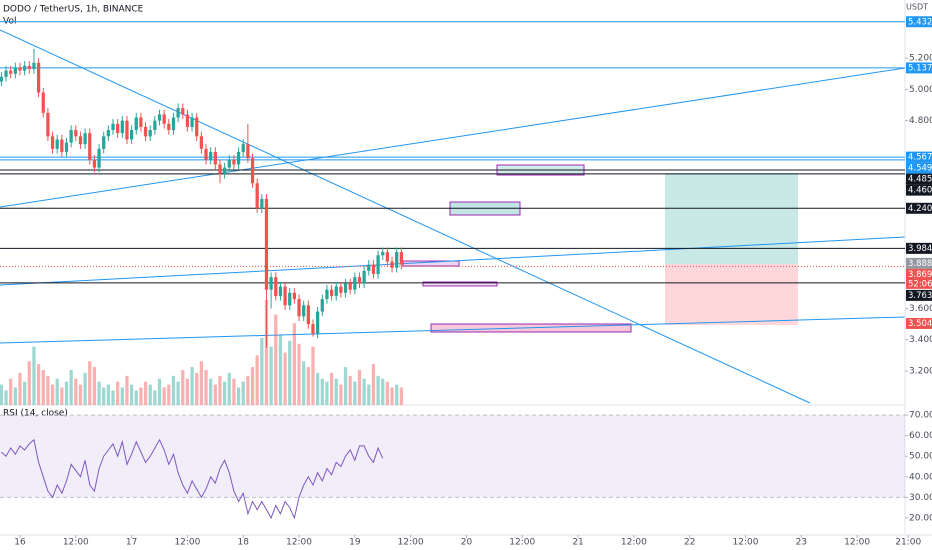 Image resolution: width=932 pixels, height=550 pixels. Describe the element at coordinates (920, 22) in the screenshot. I see `price-badge-label: 5.432` at that location.